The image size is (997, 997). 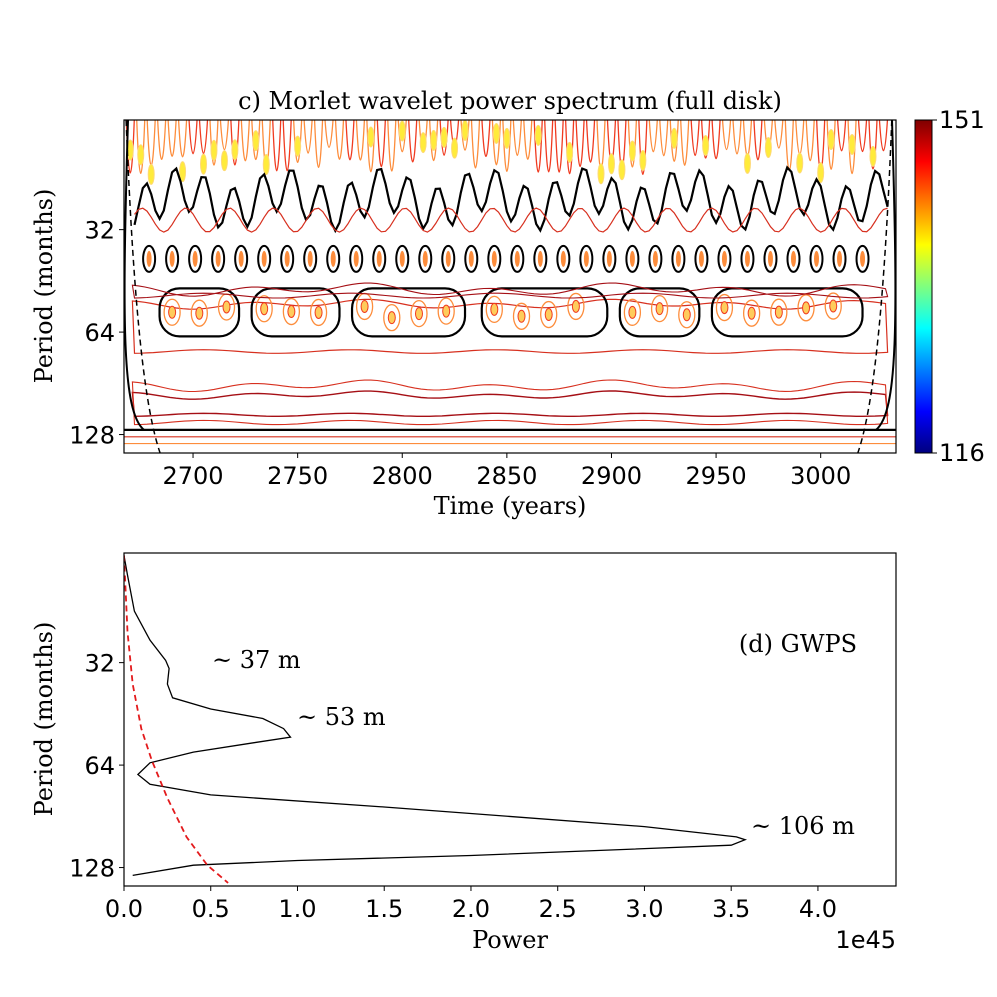 What do you see at coordinates (716, 476) in the screenshot?
I see `x-tick-label: 2950` at bounding box center [716, 476].